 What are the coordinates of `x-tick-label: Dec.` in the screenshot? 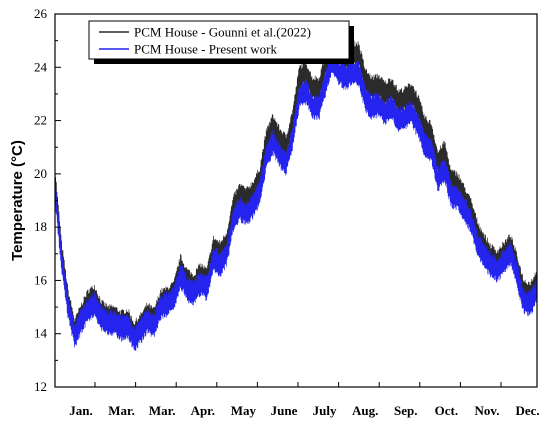 It's located at (528, 410).